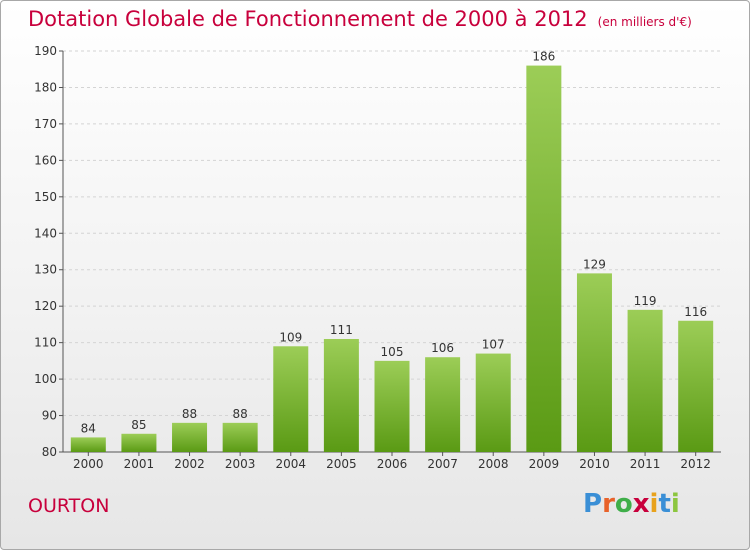 This screenshot has height=550, width=750. What do you see at coordinates (240, 464) in the screenshot?
I see `x-tick-label: 2003` at bounding box center [240, 464].